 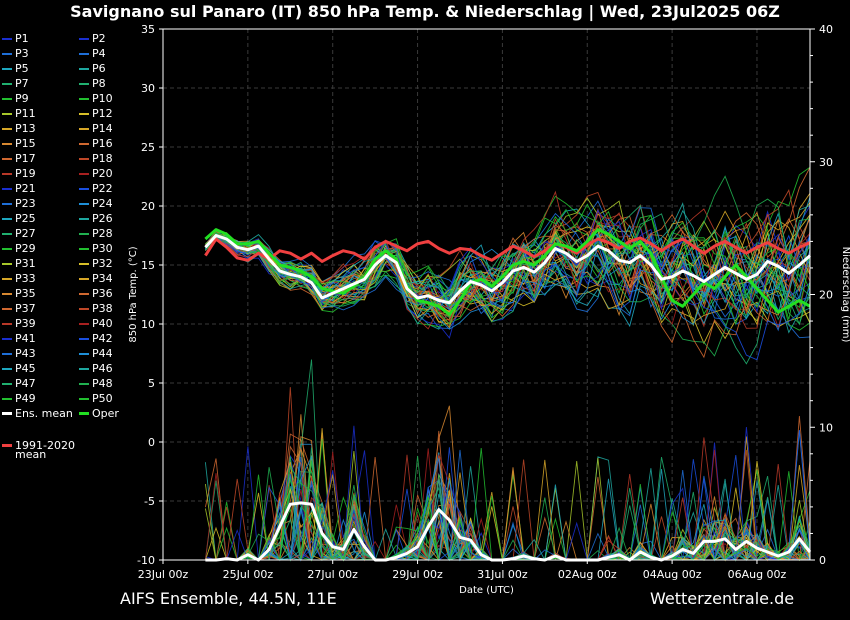 What do you see at coordinates (7, 188) in the screenshot?
I see `legend-item-p21-swatch` at bounding box center [7, 188].